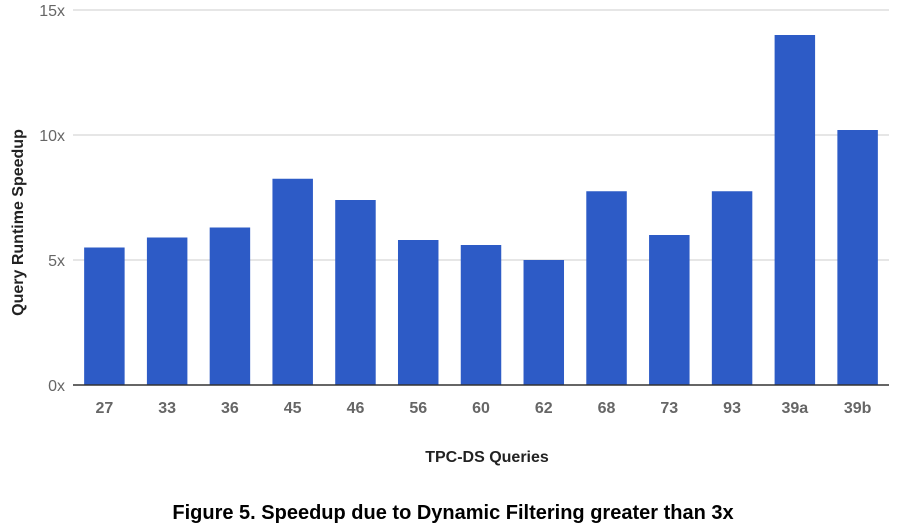 This screenshot has height=531, width=906. I want to click on y-tick-label: 10x, so click(52, 136).